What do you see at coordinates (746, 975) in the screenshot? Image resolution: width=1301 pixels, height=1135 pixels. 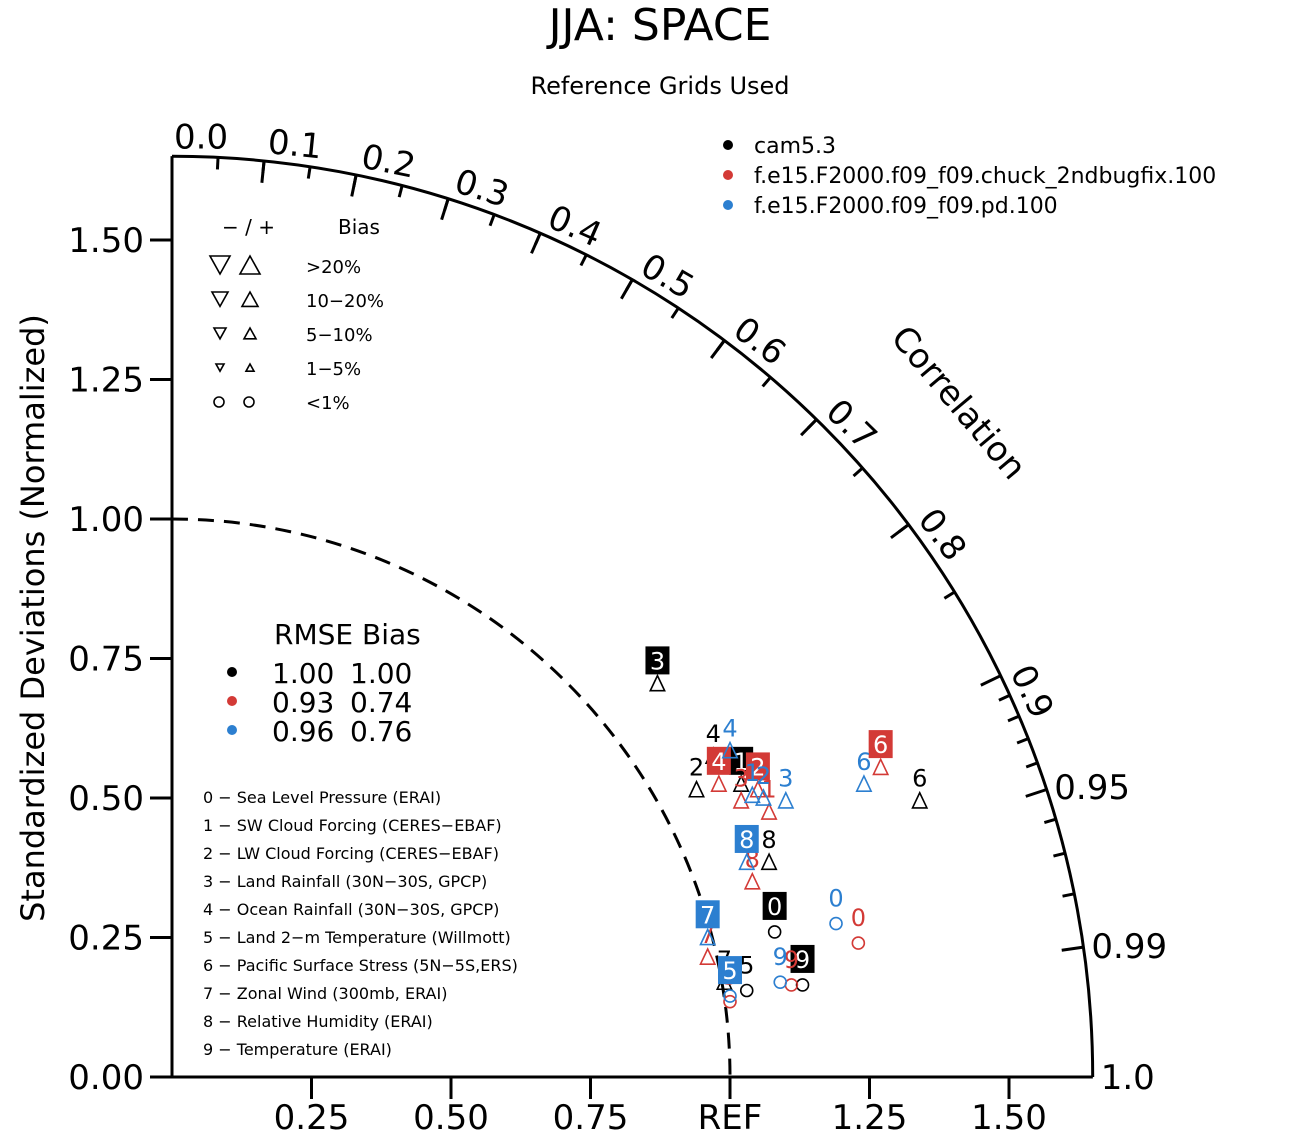 I see `point-group: 5` at bounding box center [746, 975].